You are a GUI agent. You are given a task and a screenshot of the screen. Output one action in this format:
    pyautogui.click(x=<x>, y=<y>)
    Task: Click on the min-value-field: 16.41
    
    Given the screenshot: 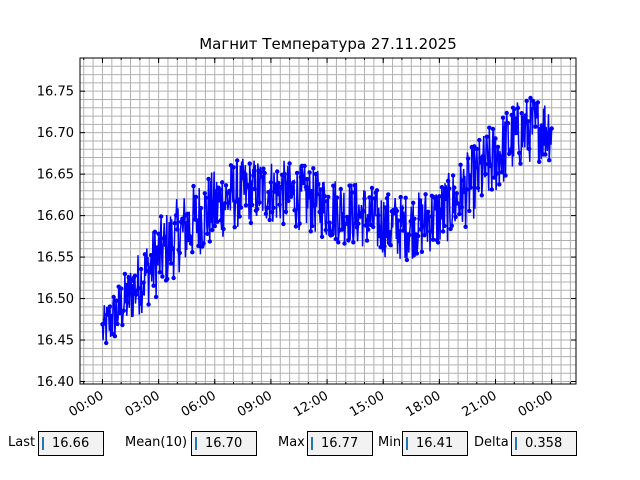 What is the action you would take?
    pyautogui.click(x=435, y=443)
    